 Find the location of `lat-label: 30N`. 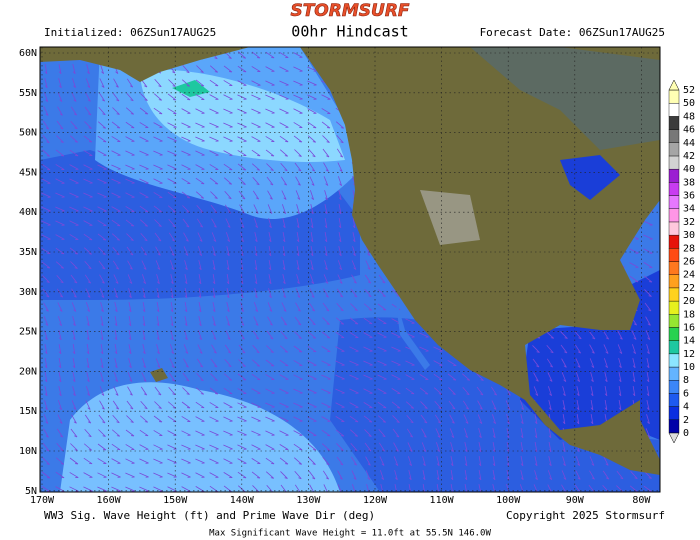

lat-label: 30N is located at coordinates (28, 292).